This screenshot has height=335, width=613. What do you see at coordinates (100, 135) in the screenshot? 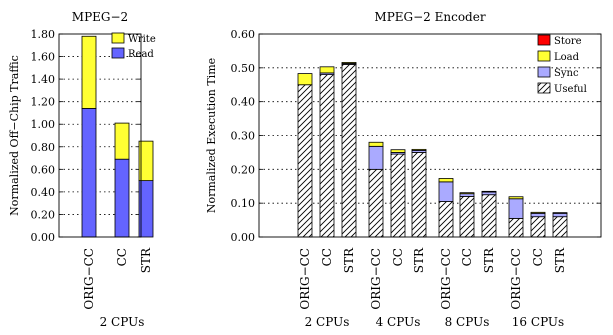
I see `plot-frame` at bounding box center [100, 135].